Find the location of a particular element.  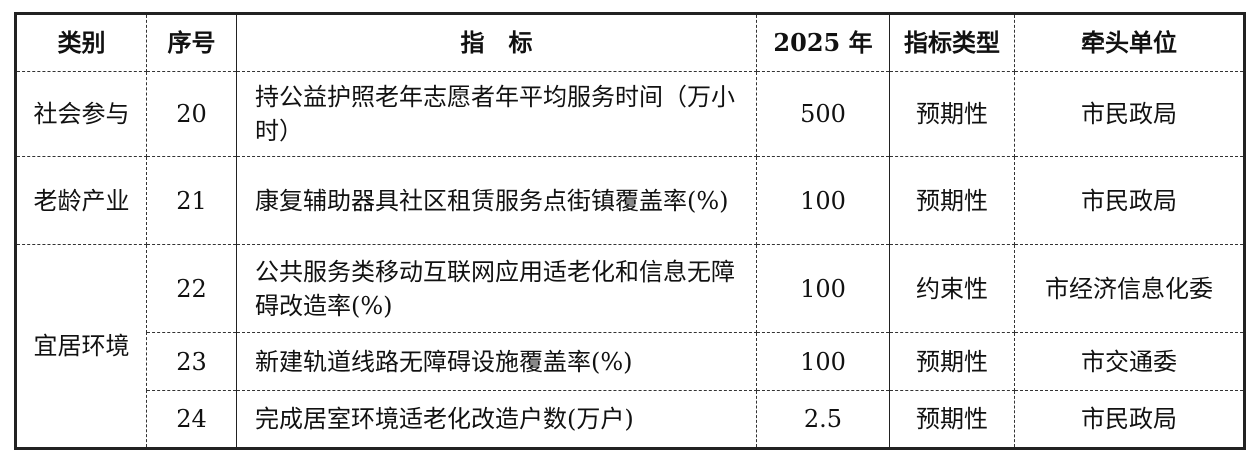

value-cell: 2.5 is located at coordinates (823, 419).